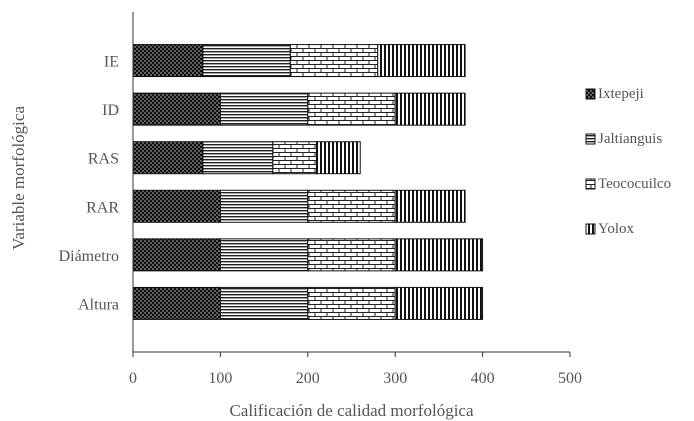  I want to click on x-tick-label-300: 300, so click(395, 378).